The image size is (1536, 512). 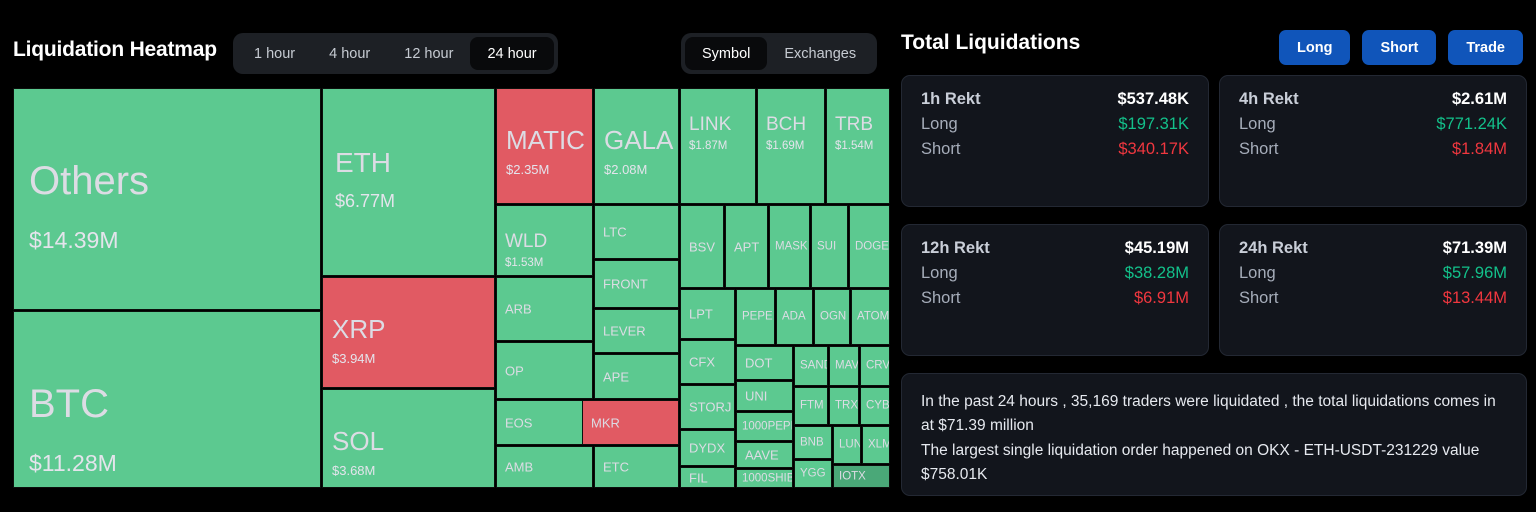 What do you see at coordinates (764, 455) in the screenshot?
I see `treemap-tile-aave: AAVE` at bounding box center [764, 455].